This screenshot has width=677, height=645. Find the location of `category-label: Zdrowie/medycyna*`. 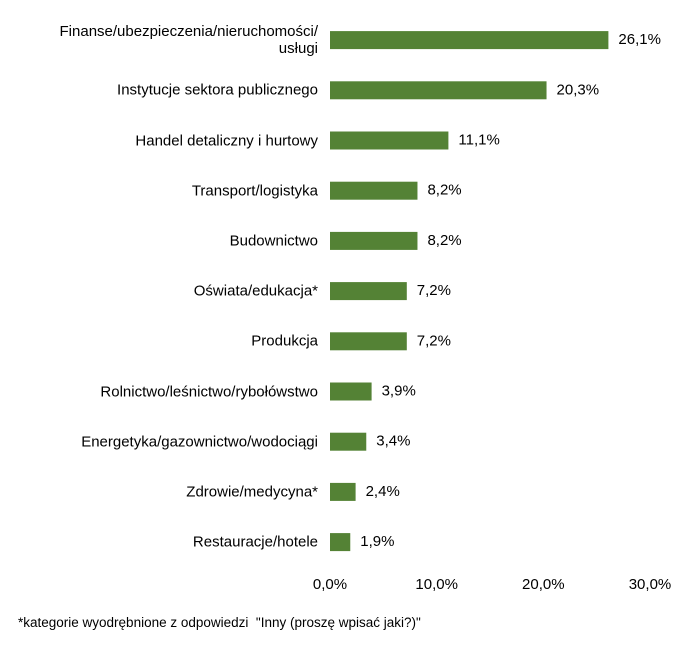

category-label: Zdrowie/medycyna* is located at coordinates (252, 492).